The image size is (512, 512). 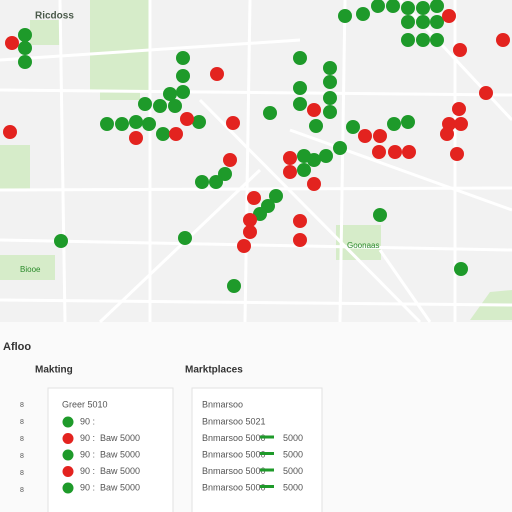 What do you see at coordinates (214, 370) in the screenshot?
I see `section-title: Marktplaces` at bounding box center [214, 370].